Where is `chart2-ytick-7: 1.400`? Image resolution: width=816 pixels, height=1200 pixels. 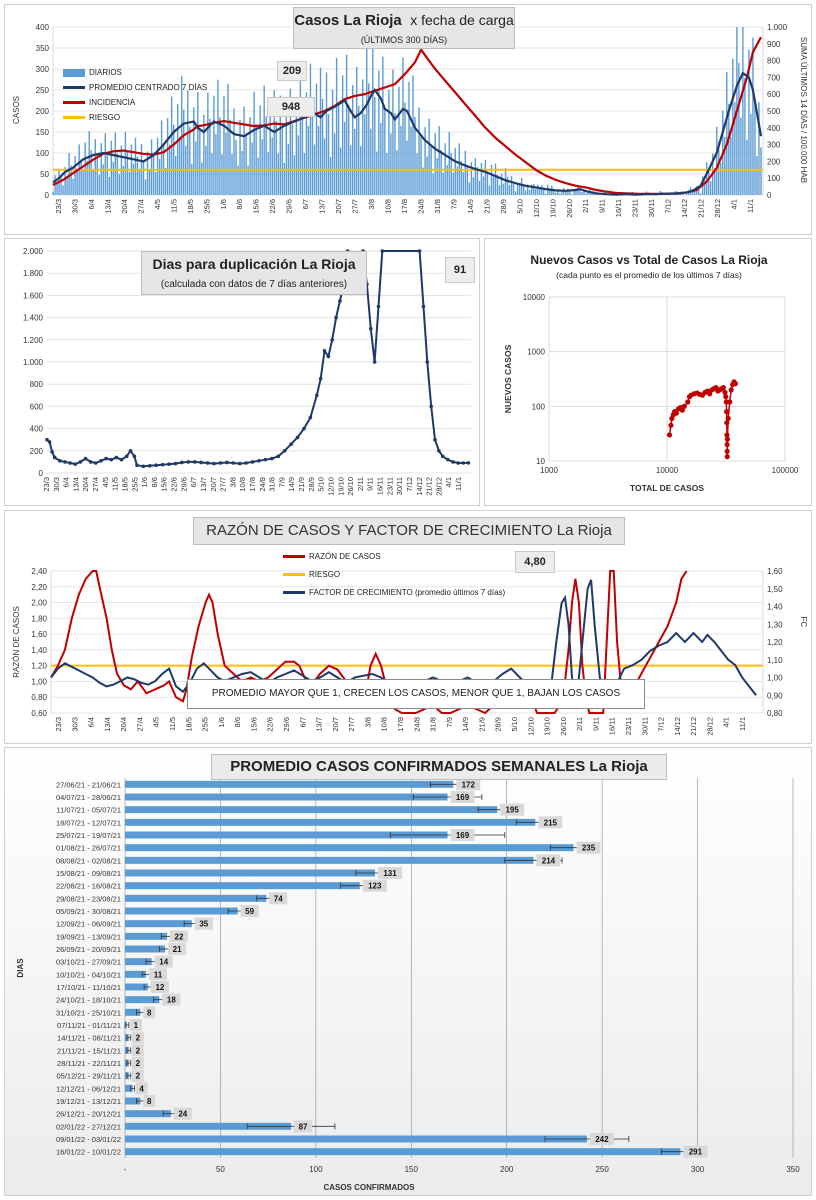
chart2-ytick-7: 1.400 is located at coordinates (33, 318).